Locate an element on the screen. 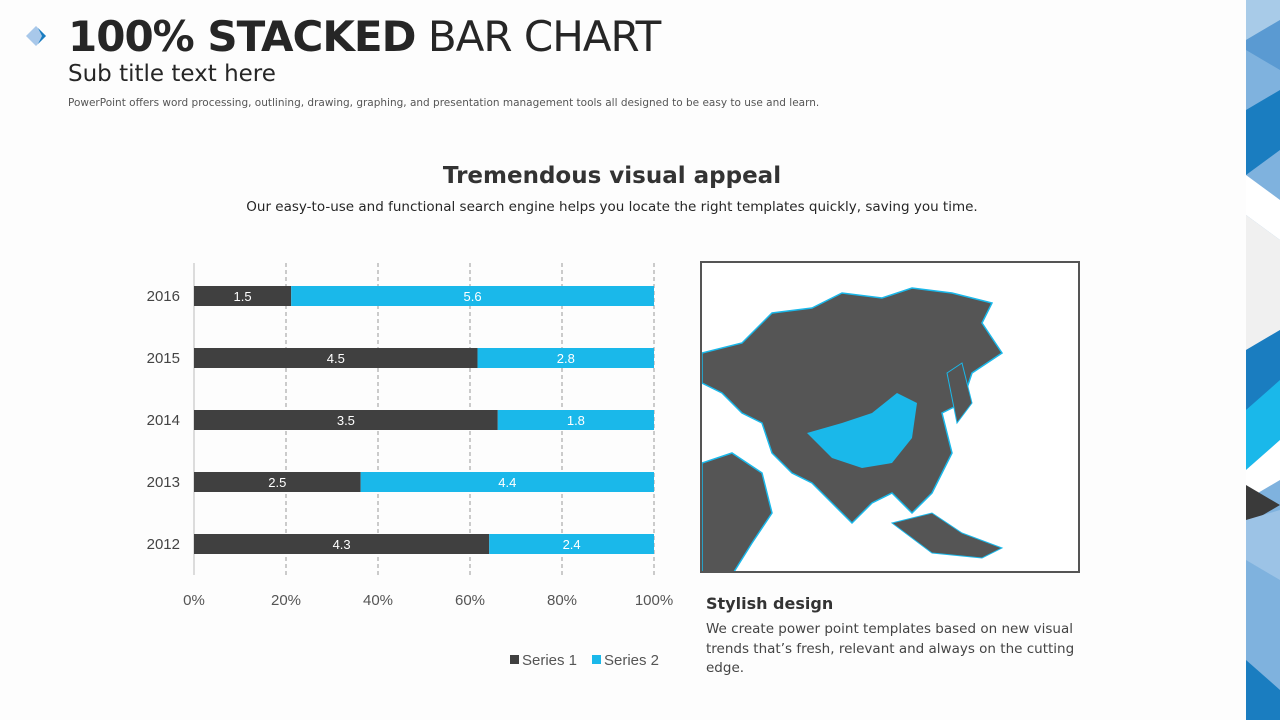 The image size is (1280, 720). page-title: 100% STACKED BAR CHART is located at coordinates (364, 36).